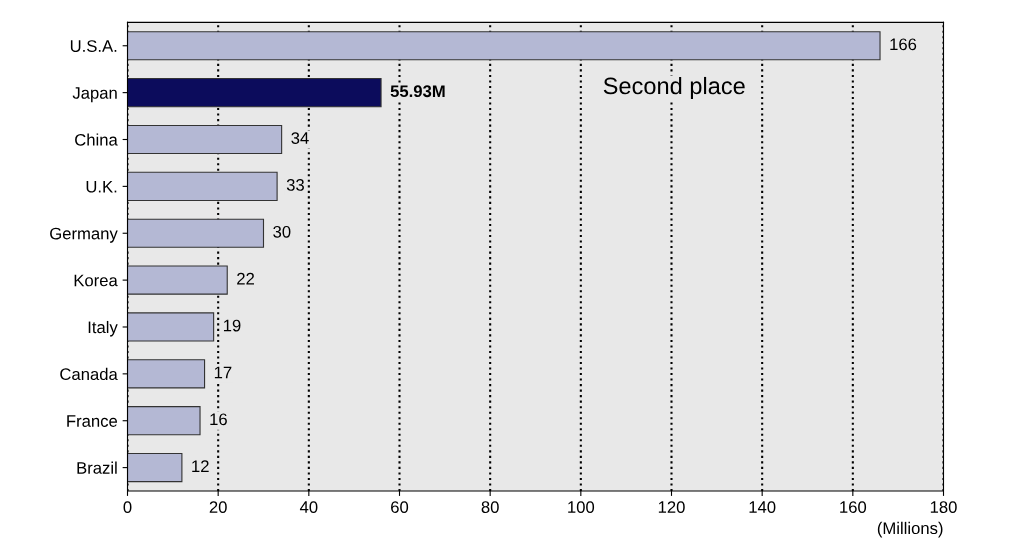 This screenshot has height=558, width=1020. I want to click on data-label: 16, so click(218, 419).